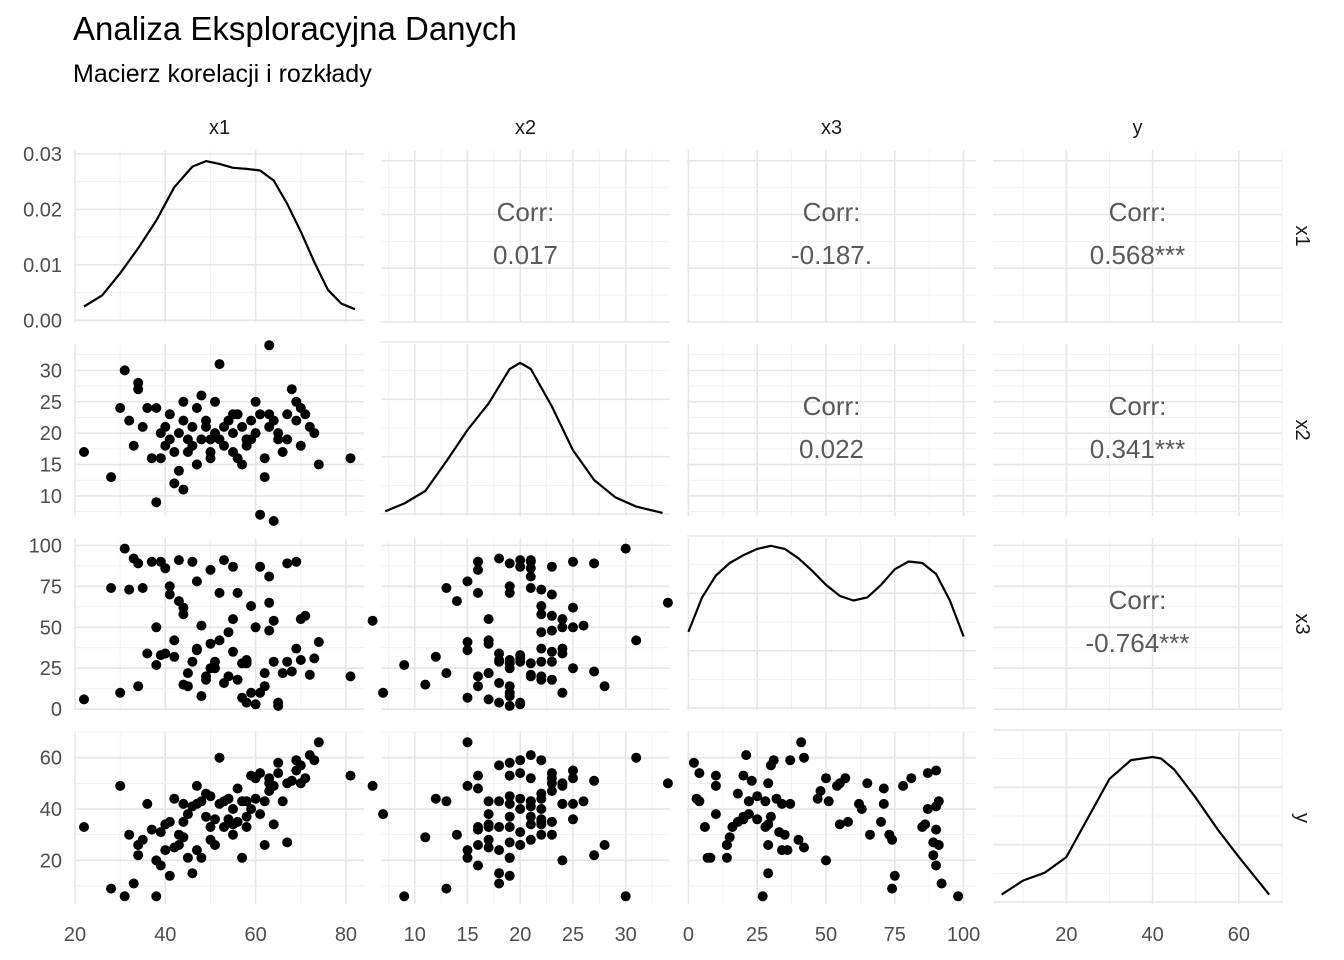  Describe the element at coordinates (1239, 935) in the screenshot. I see `x-tick-y: 60` at that location.